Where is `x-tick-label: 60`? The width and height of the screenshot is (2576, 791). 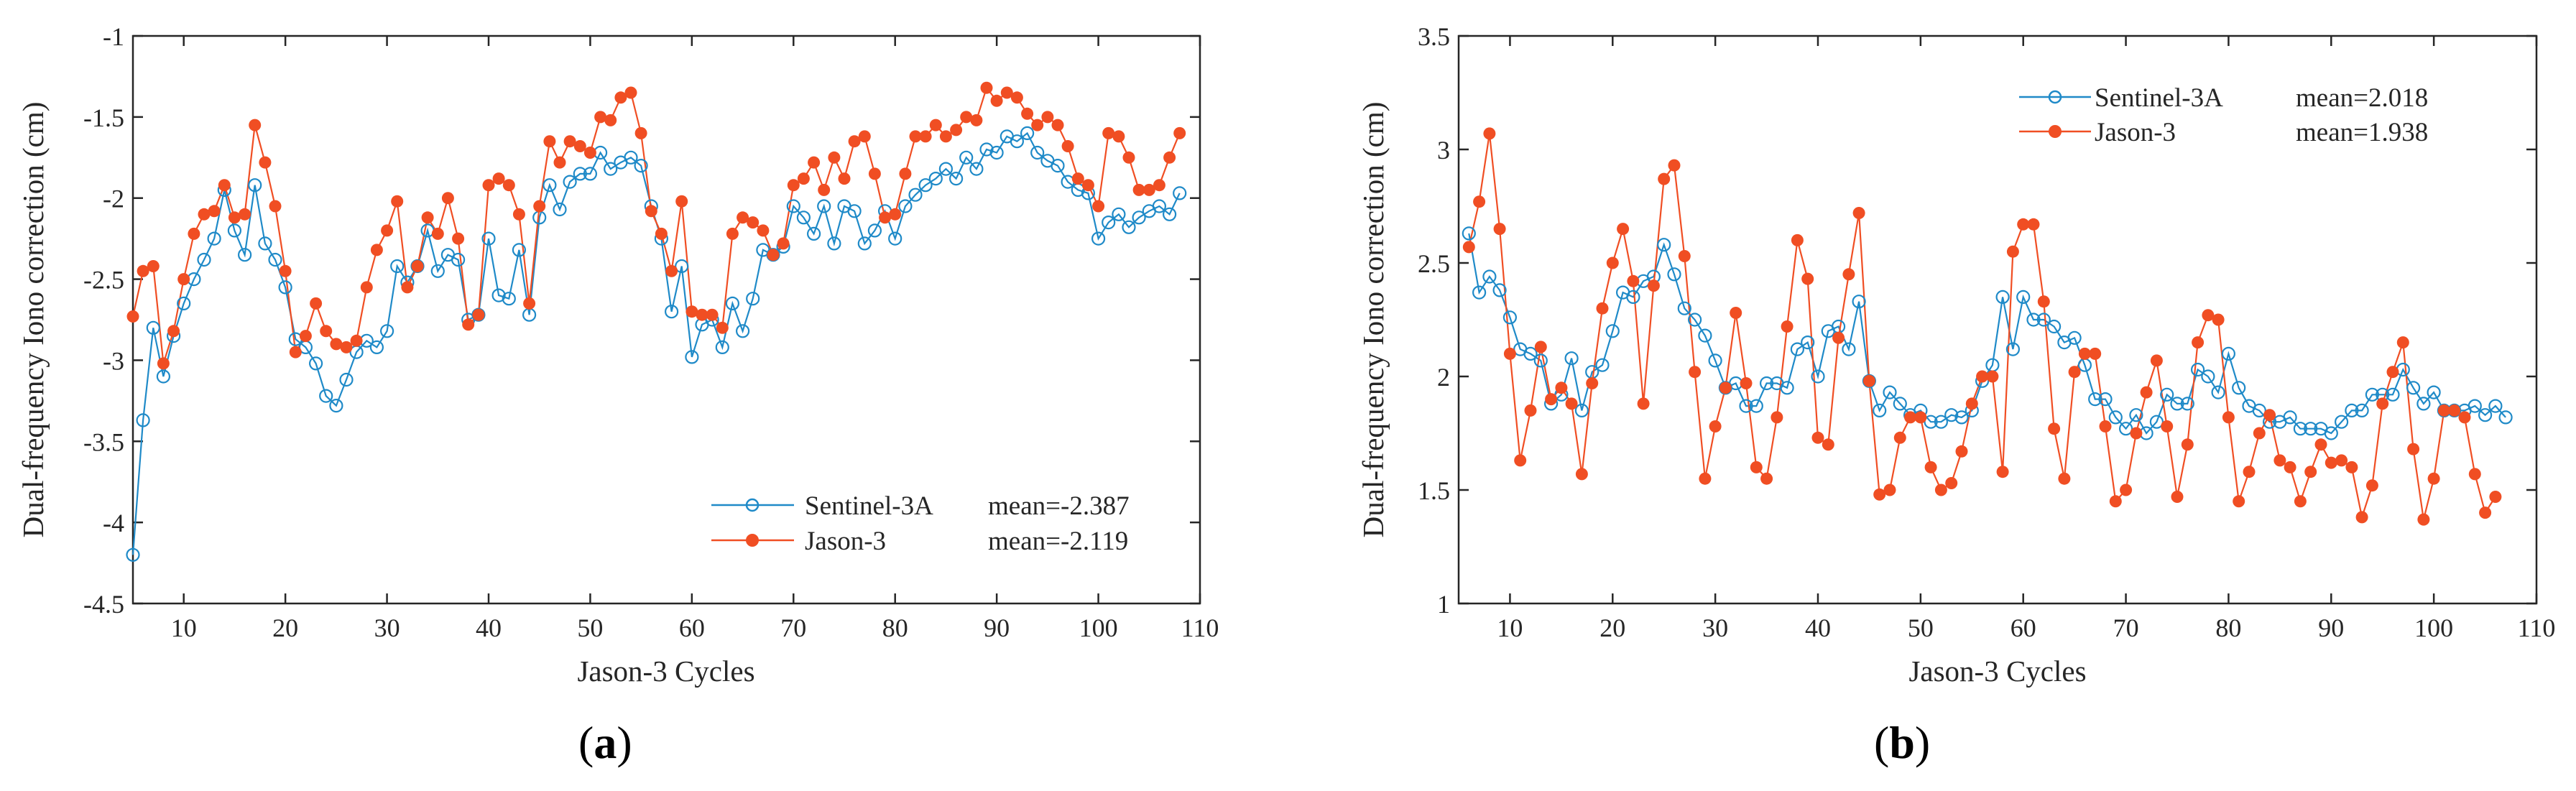 x-tick-label: 60 is located at coordinates (692, 628).